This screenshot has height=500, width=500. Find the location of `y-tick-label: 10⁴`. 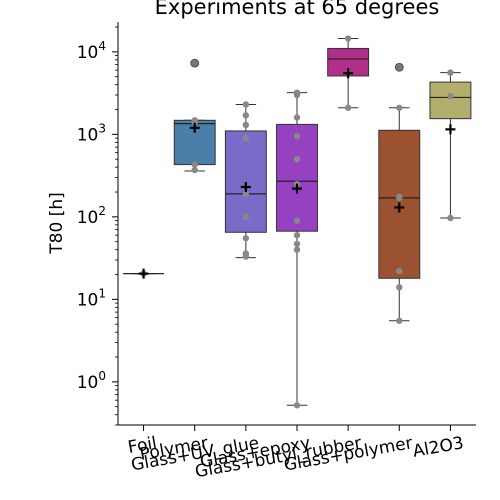

y-tick-label: 10⁴ is located at coordinates (91, 51).